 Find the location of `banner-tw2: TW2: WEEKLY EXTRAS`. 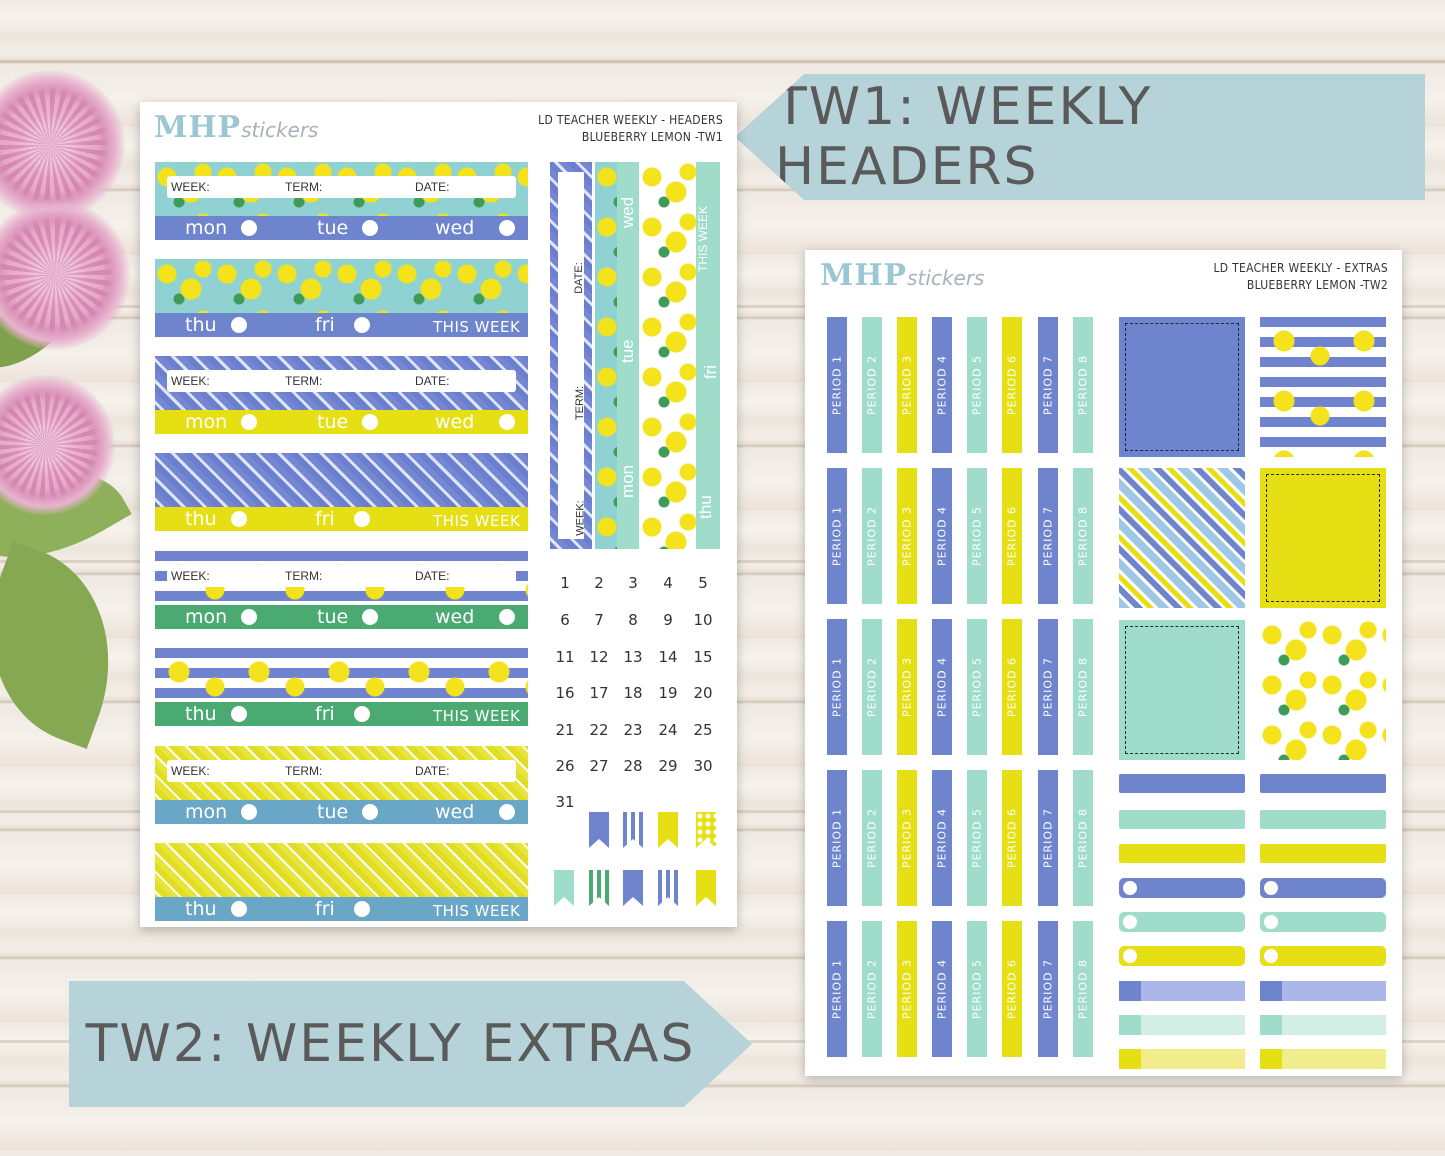

banner-tw2: TW2: WEEKLY EXTRAS is located at coordinates (410, 1044).